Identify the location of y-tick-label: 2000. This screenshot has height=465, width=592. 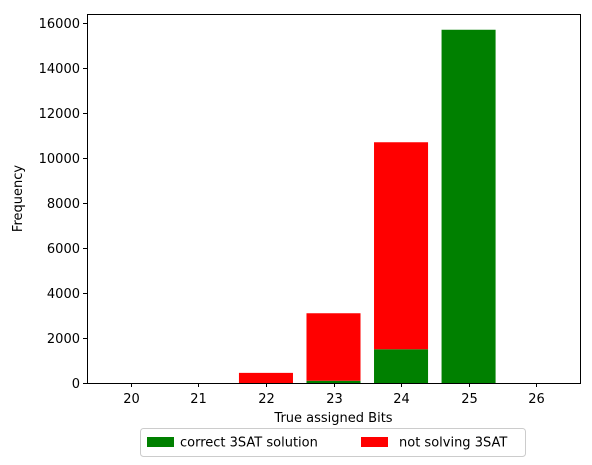
(63, 339).